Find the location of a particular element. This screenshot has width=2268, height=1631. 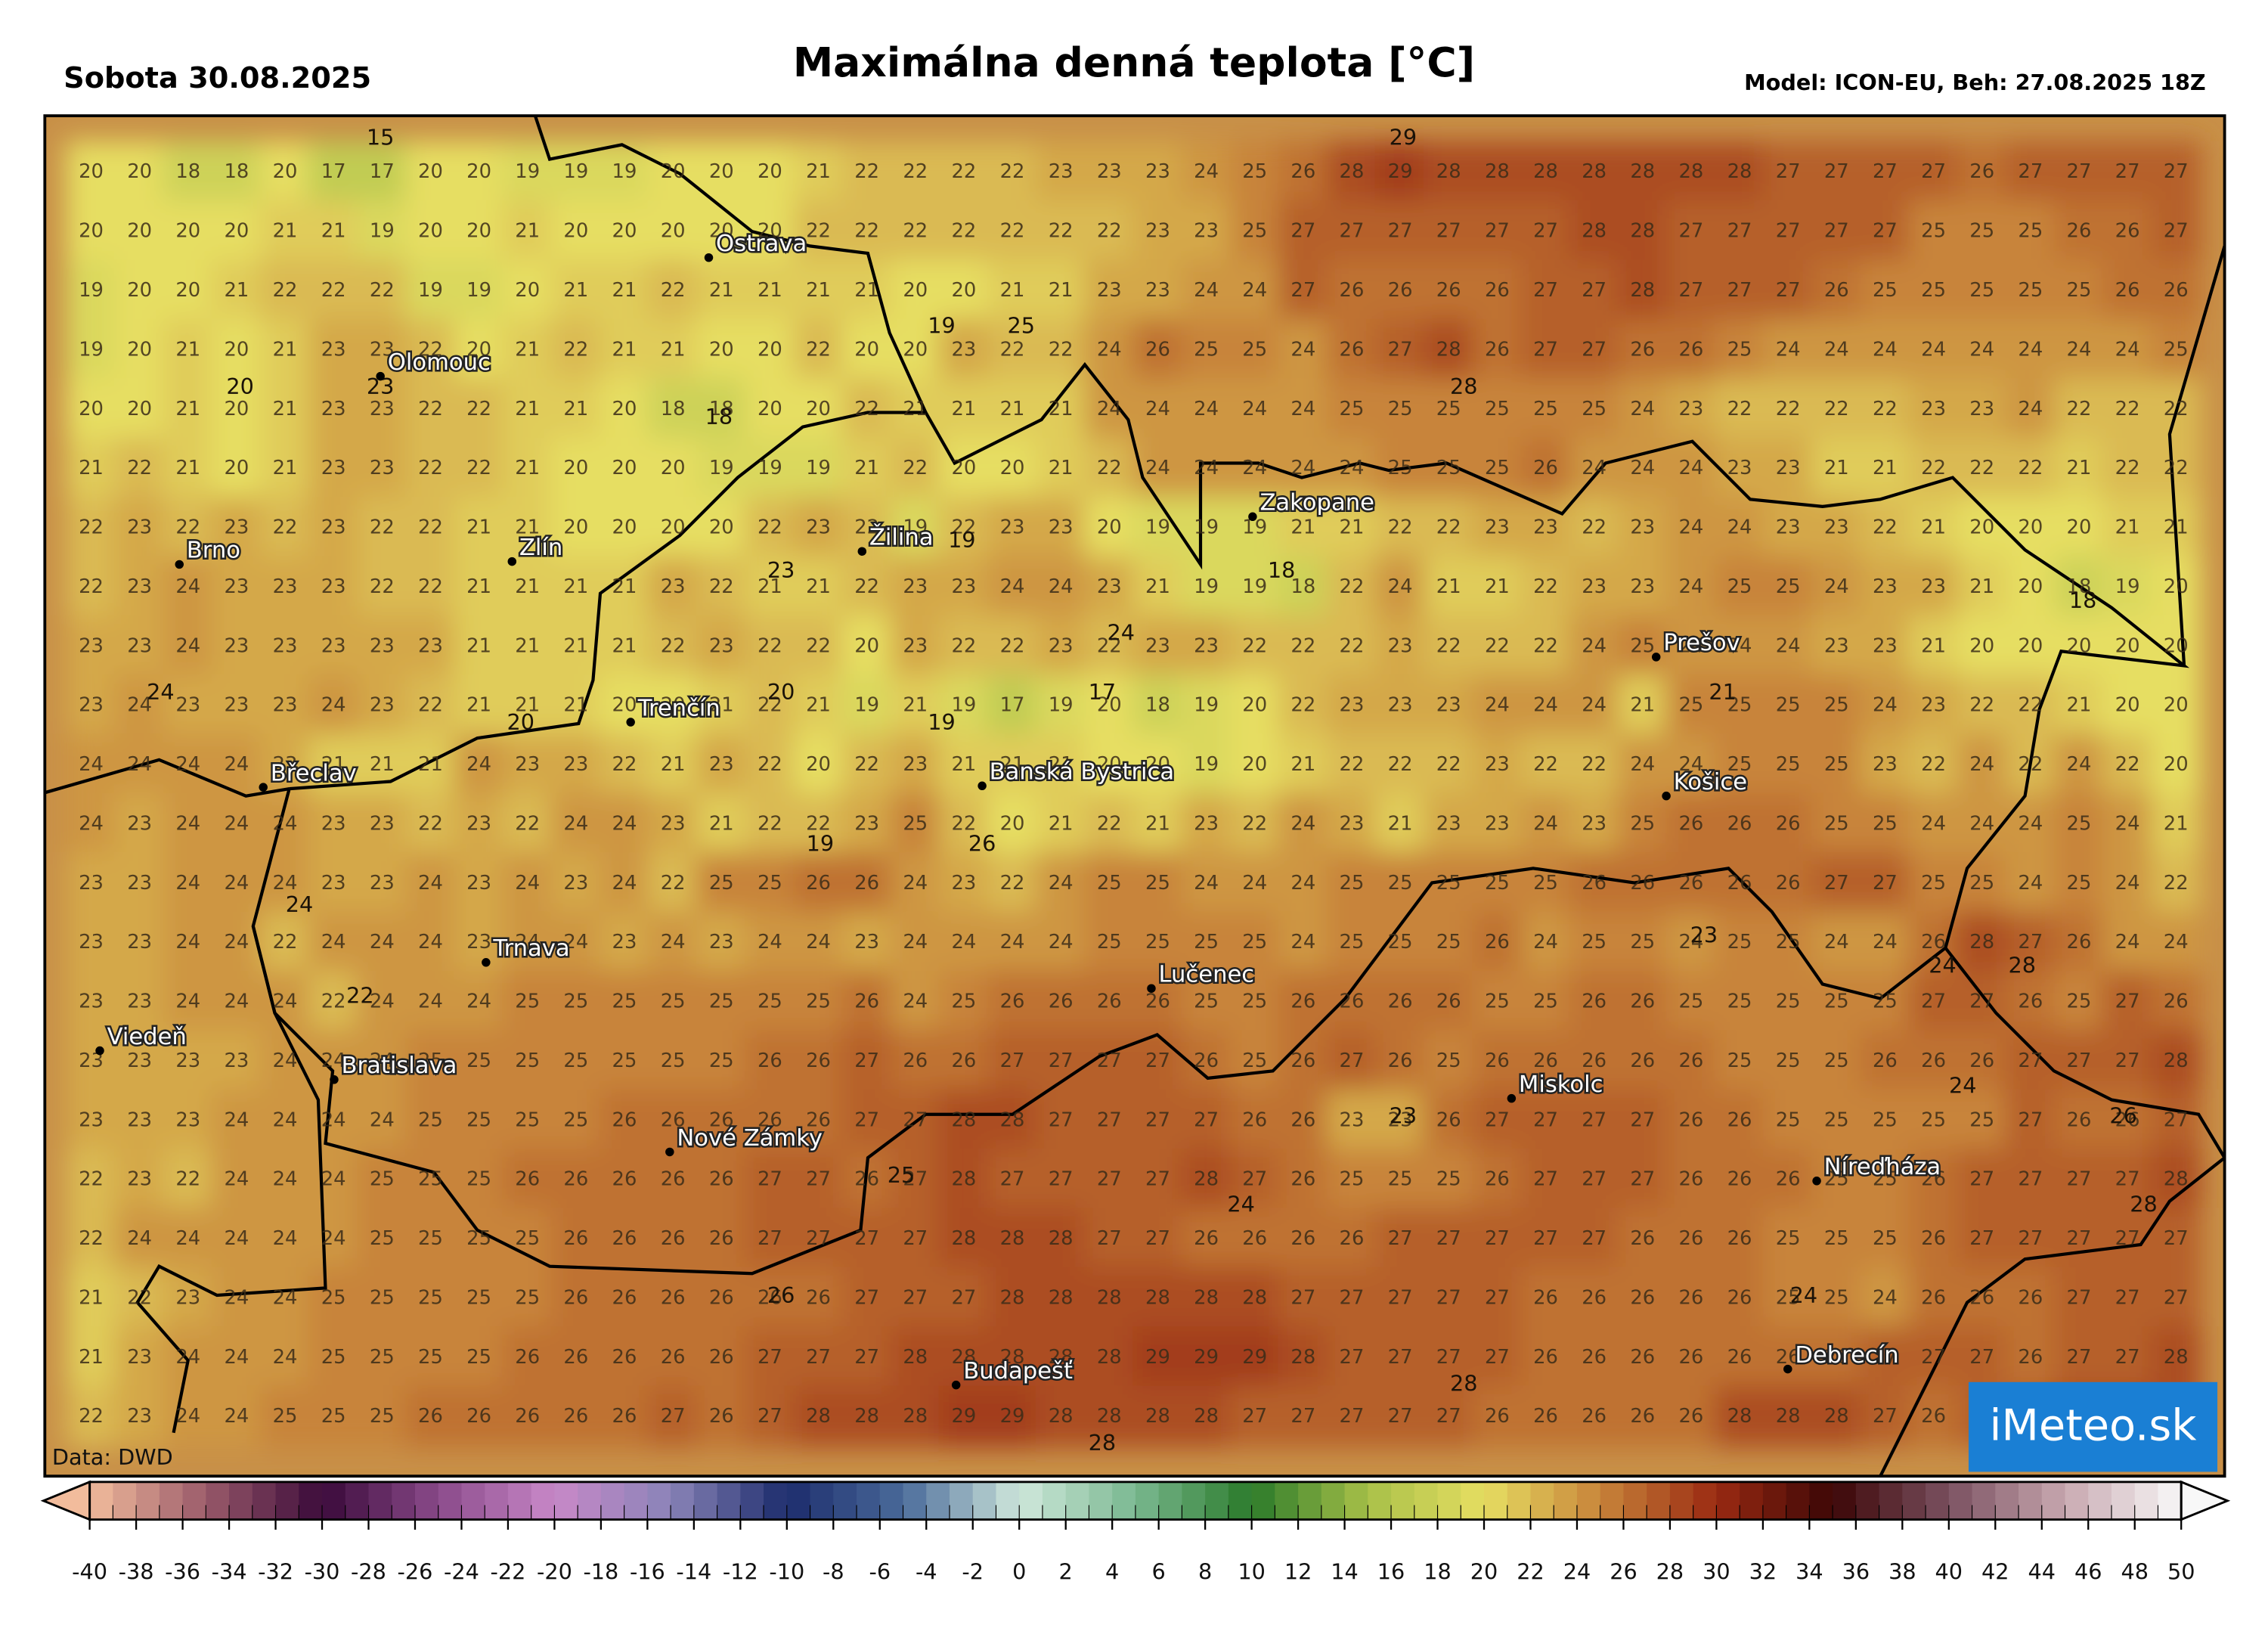

grid-value: 29 is located at coordinates (963, 1416).